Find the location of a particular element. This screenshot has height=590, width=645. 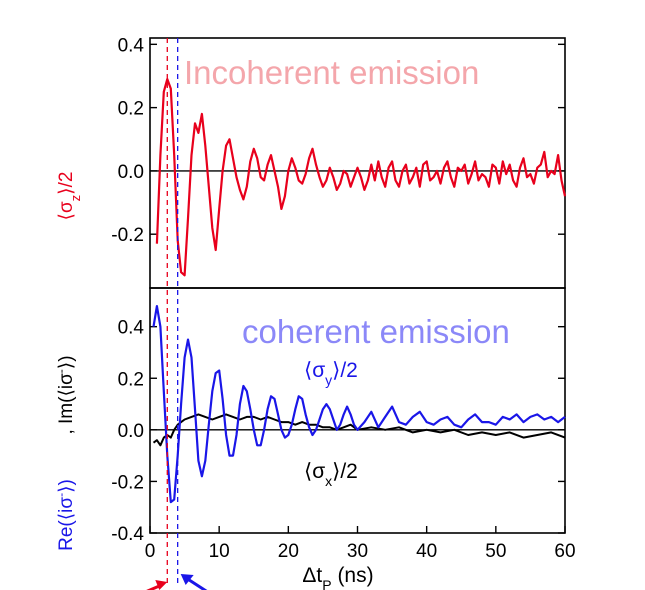

x-tick-label: 40 is located at coordinates (426, 551).